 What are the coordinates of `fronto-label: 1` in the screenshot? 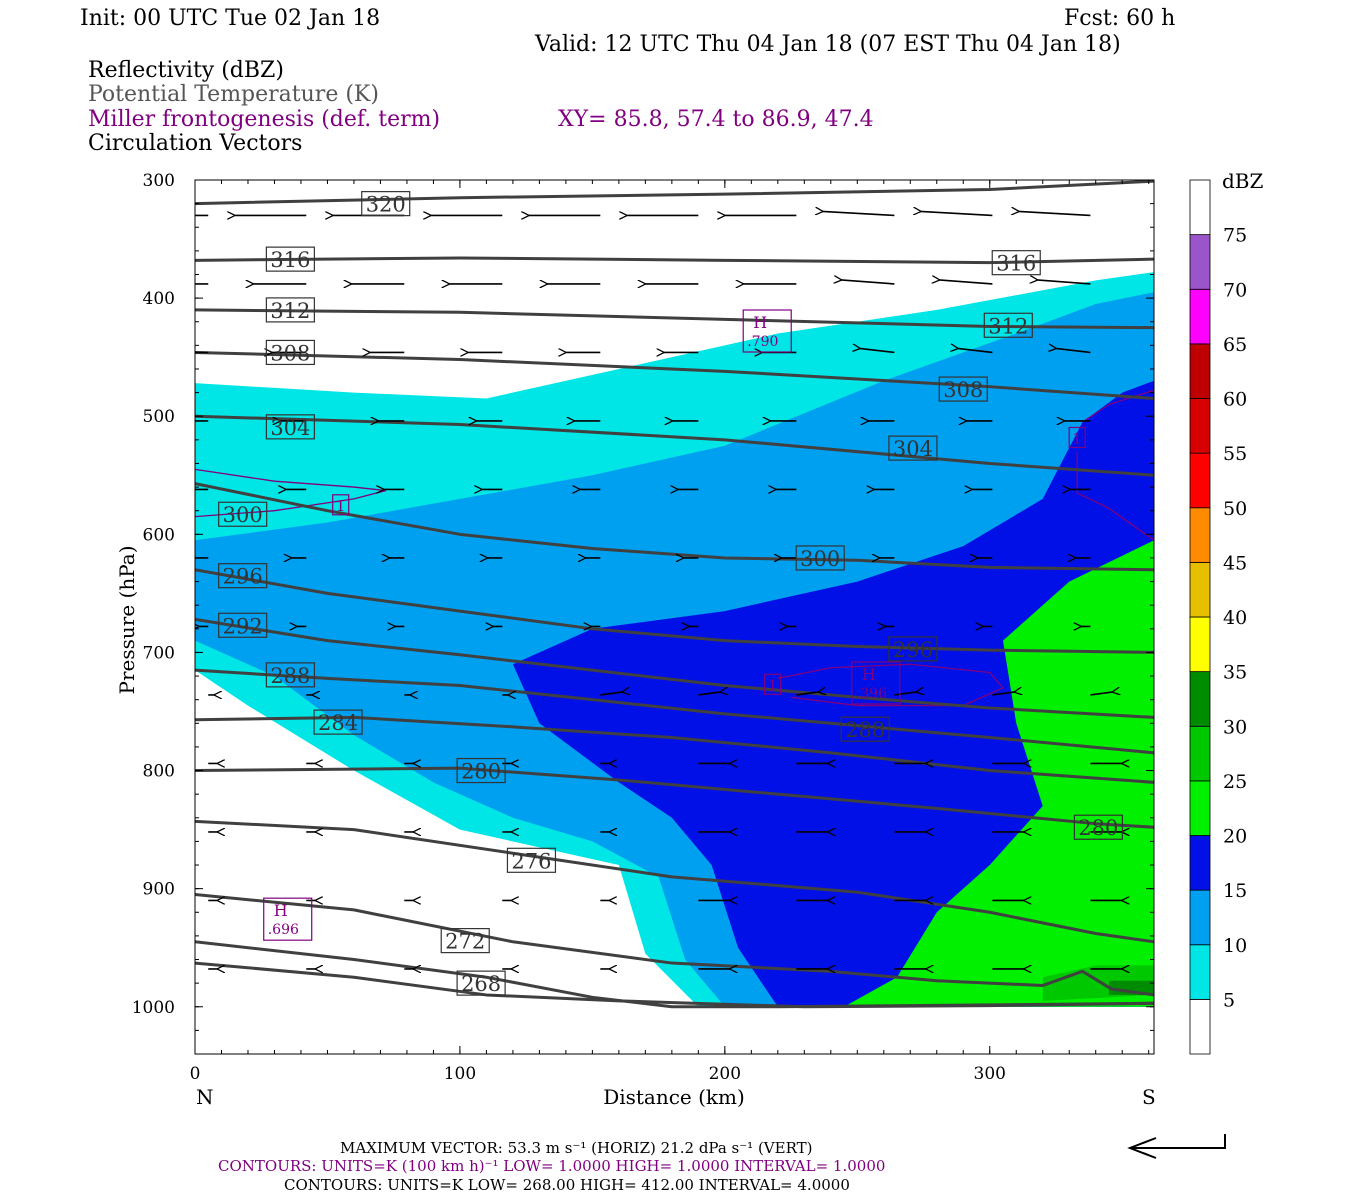 It's located at (341, 506).